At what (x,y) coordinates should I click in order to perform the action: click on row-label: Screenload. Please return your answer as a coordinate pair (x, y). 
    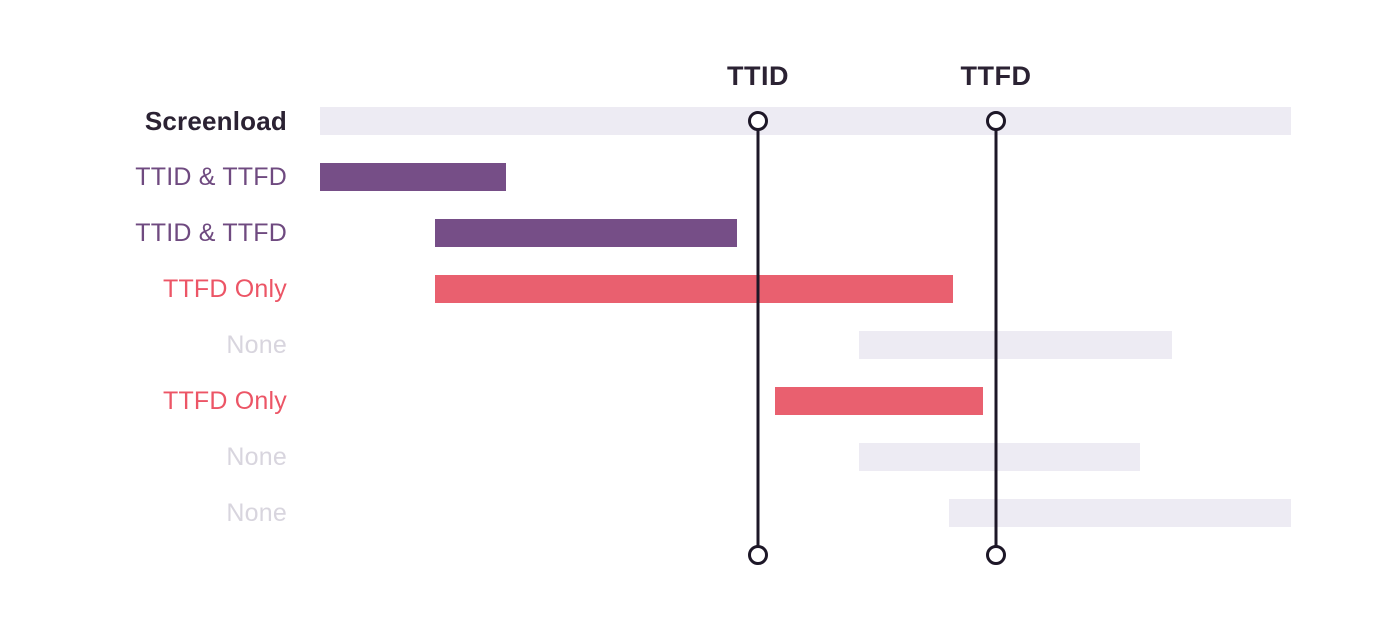
    Looking at the image, I should click on (215, 121).